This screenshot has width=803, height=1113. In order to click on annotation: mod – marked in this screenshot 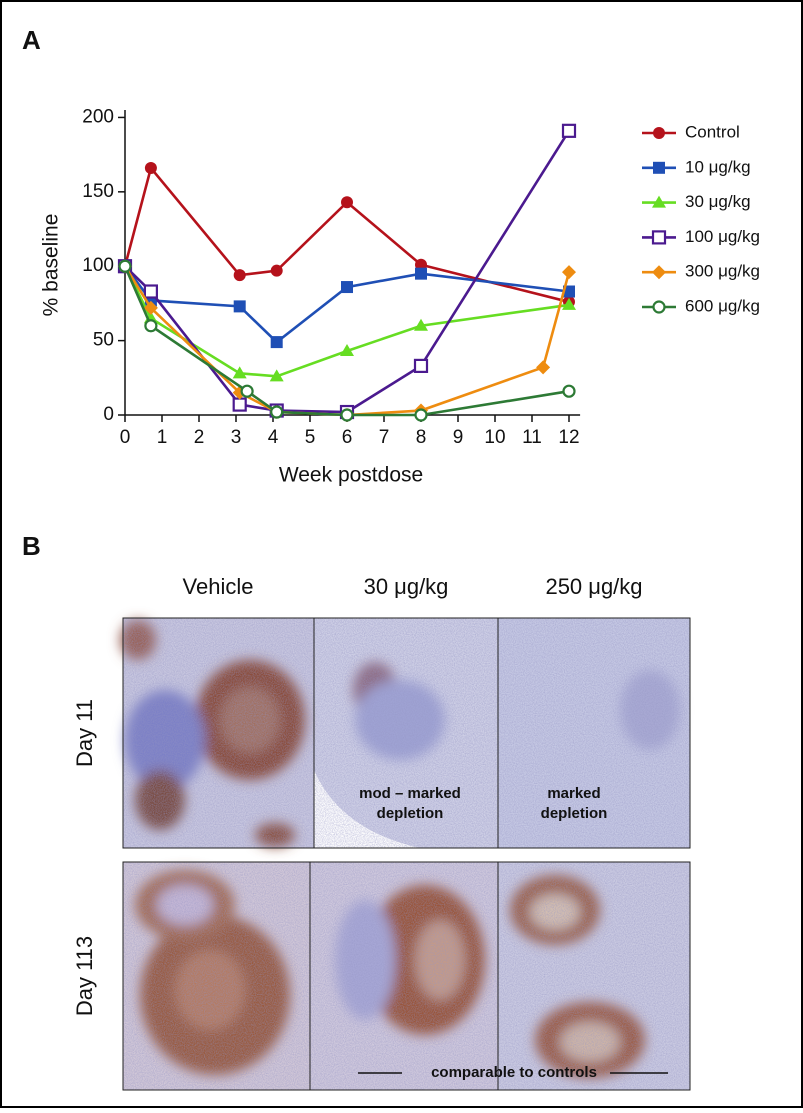, I will do `click(410, 793)`.